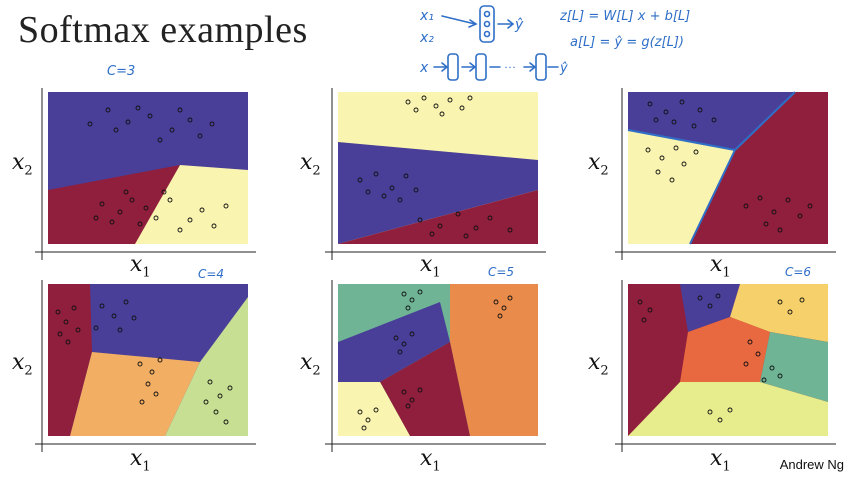  Describe the element at coordinates (430, 266) in the screenshot. I see `x-axis-label-2: x1` at that location.